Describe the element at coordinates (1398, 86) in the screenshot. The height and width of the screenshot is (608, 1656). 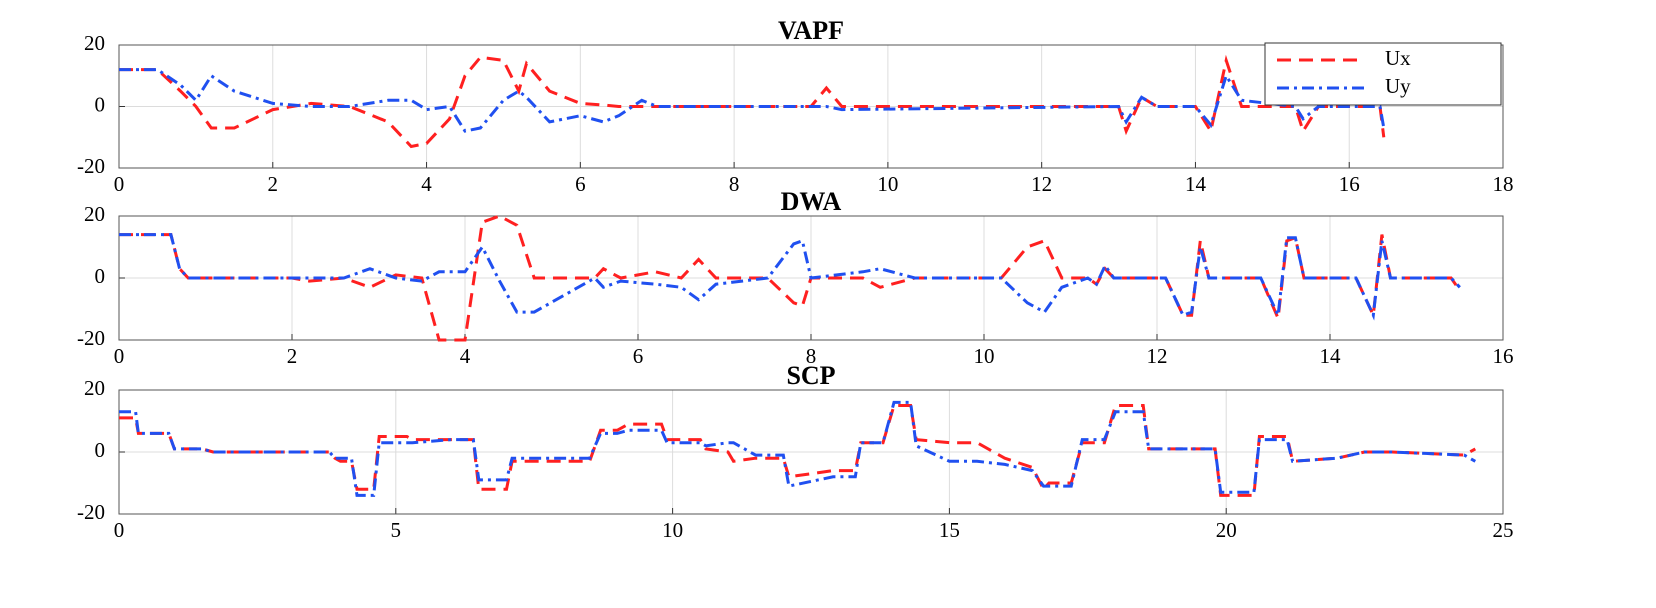
I see `legend-label: Uy` at that location.